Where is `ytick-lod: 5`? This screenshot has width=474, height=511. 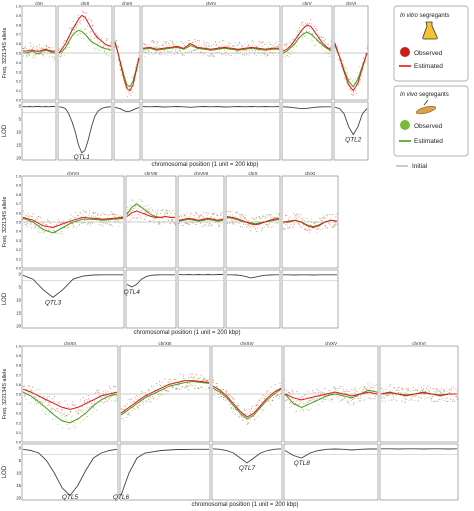 ytick-lod: 5 is located at coordinates (20, 119).